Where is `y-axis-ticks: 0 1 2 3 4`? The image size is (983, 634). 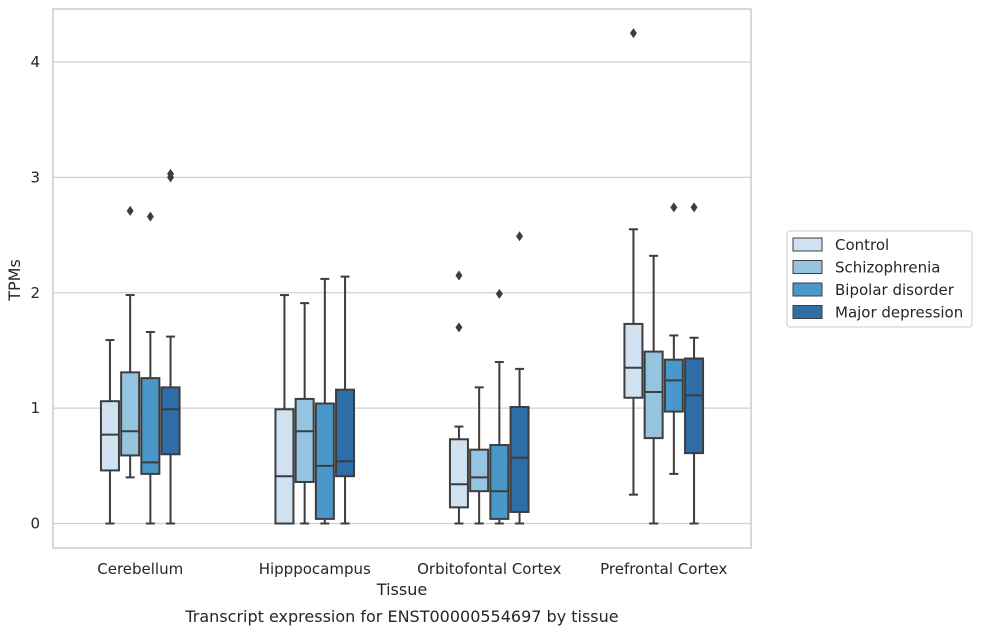 y-axis-ticks: 0 1 2 3 4 is located at coordinates (35, 293).